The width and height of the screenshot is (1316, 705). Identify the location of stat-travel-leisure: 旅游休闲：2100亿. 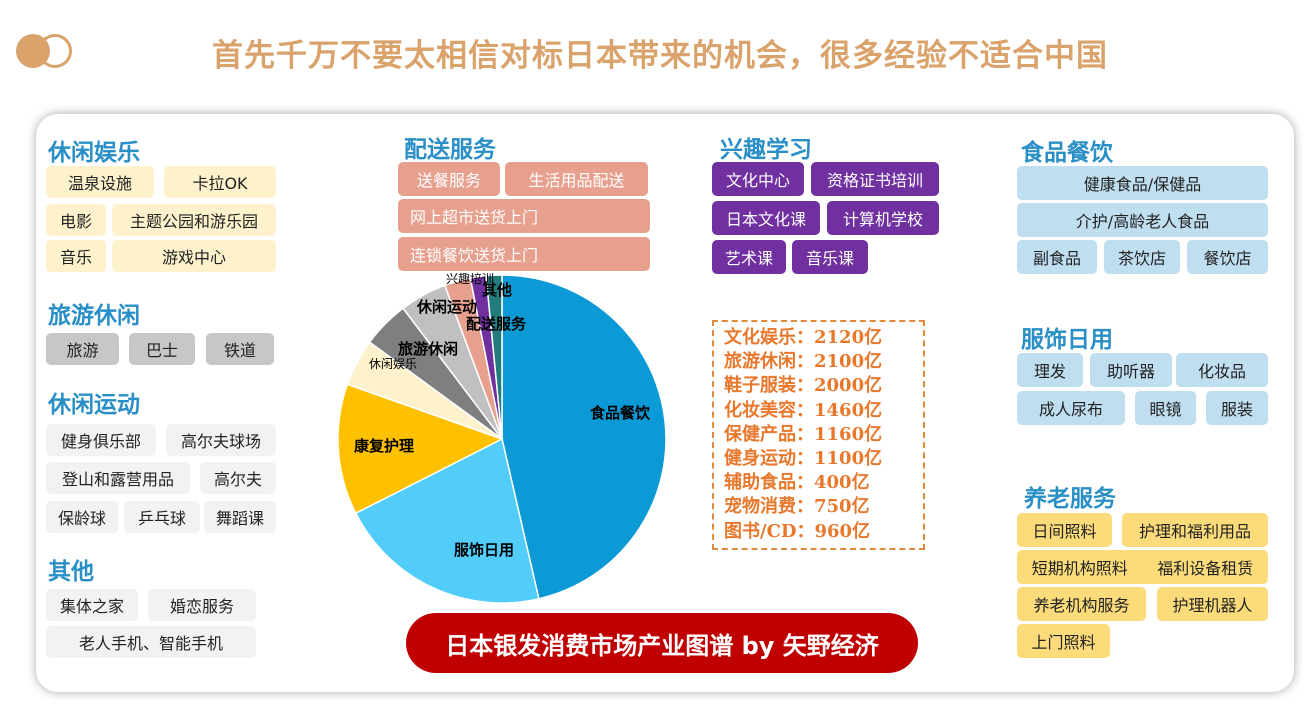
(803, 362).